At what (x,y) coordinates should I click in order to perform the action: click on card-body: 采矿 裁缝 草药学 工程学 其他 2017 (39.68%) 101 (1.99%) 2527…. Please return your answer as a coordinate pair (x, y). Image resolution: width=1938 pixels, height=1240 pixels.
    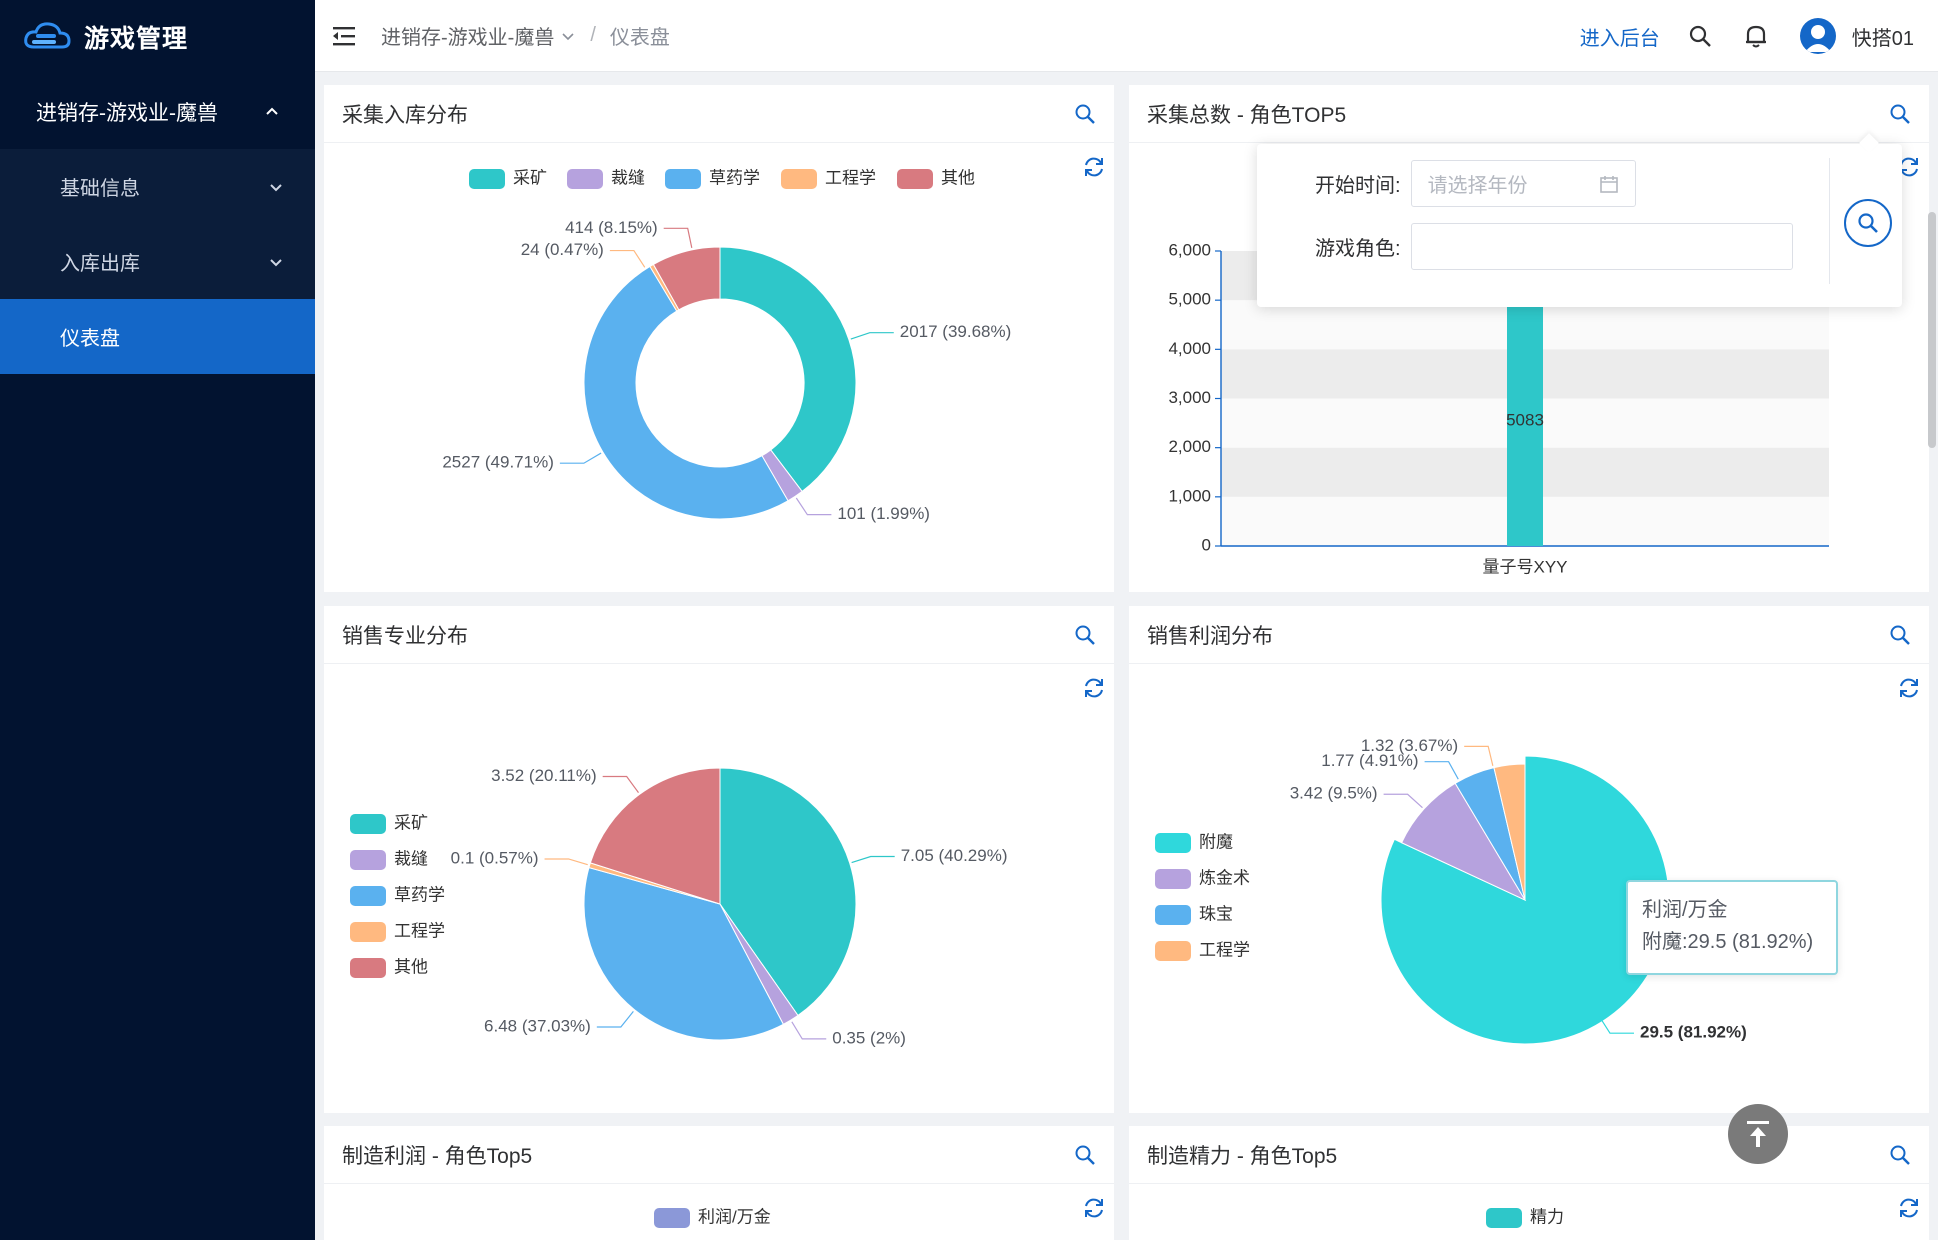
    Looking at the image, I should click on (719, 367).